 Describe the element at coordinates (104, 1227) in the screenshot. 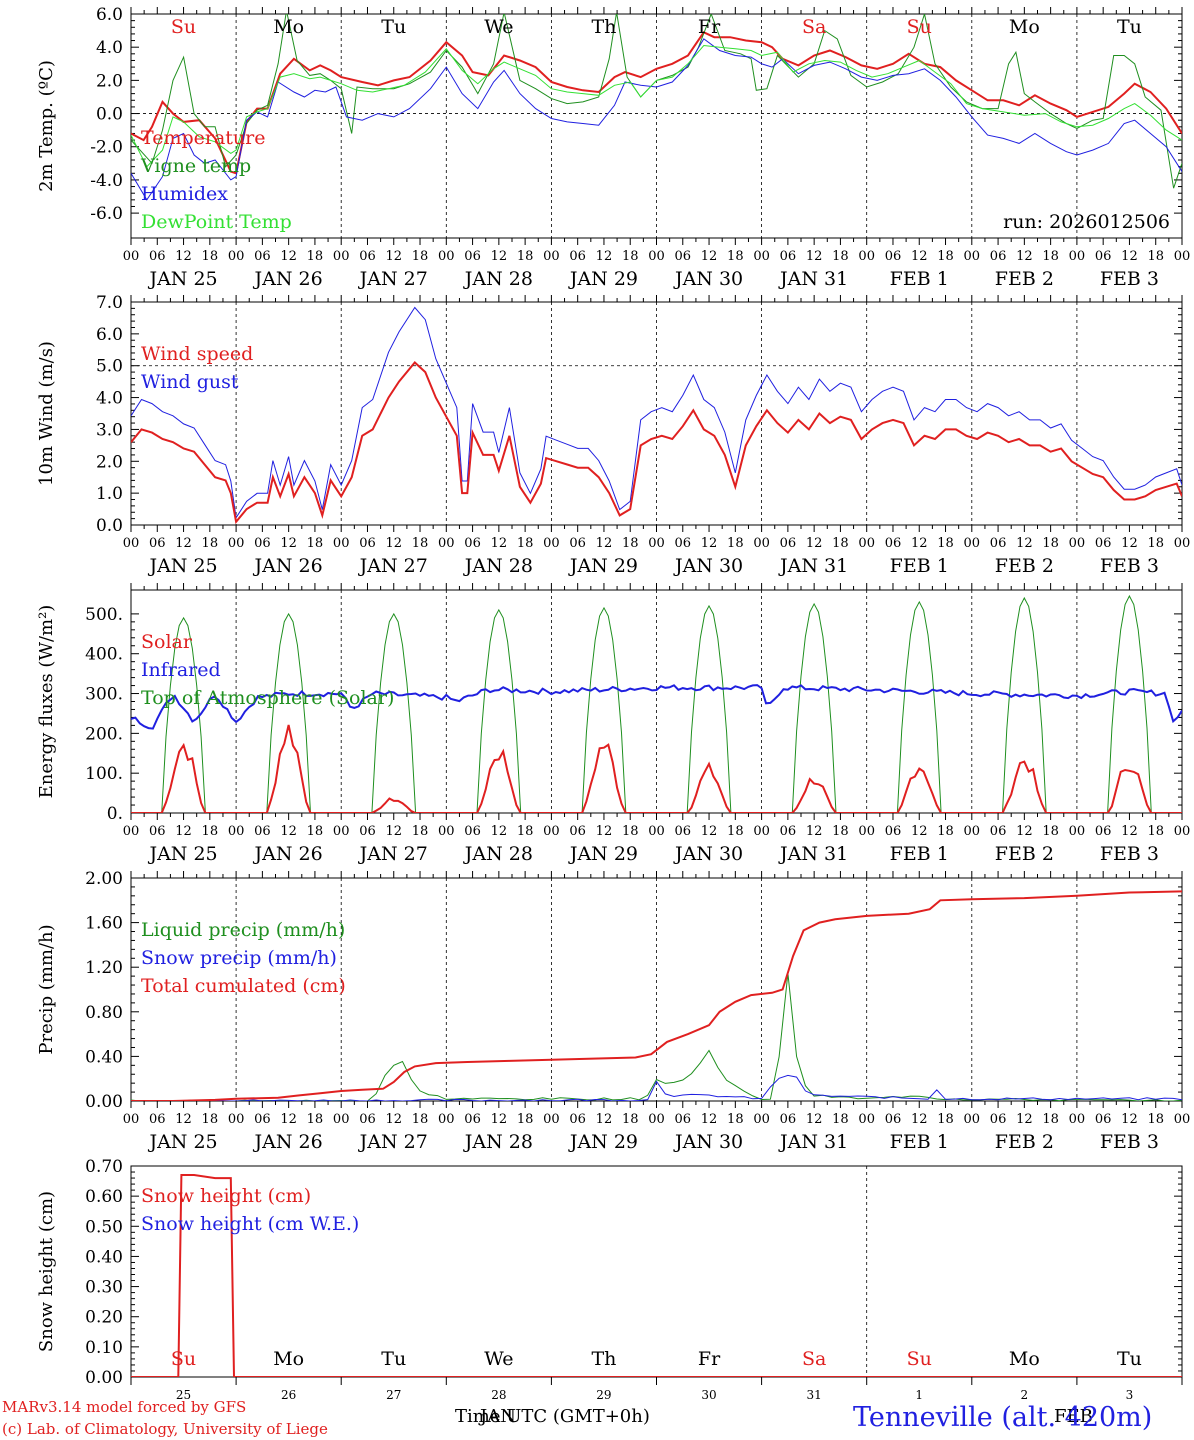

I see `y-tick-label: 0.50` at that location.